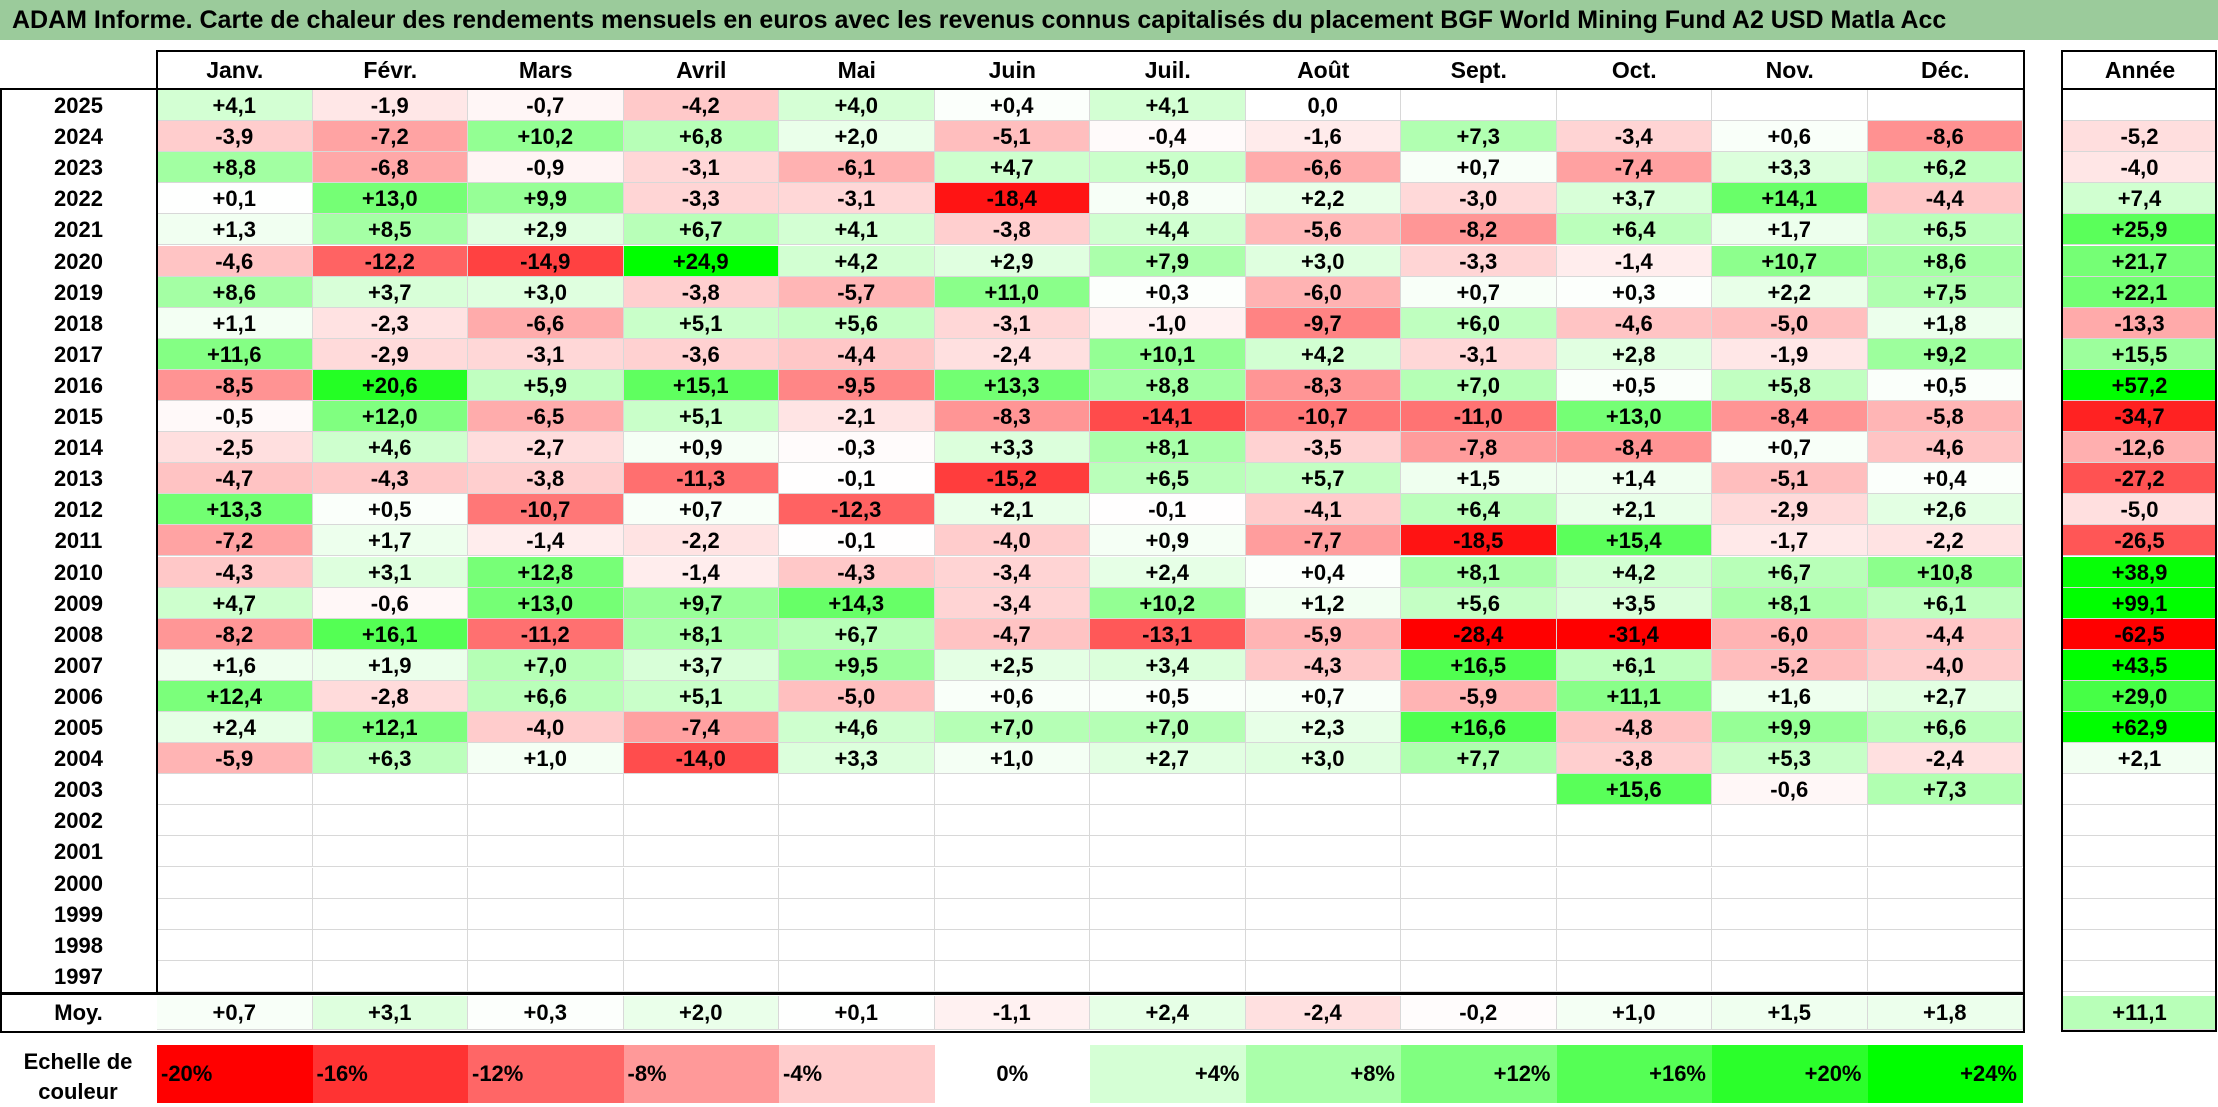 This screenshot has width=2218, height=1107. What do you see at coordinates (1168, 510) in the screenshot?
I see `heatmap-cell: -0,1` at bounding box center [1168, 510].